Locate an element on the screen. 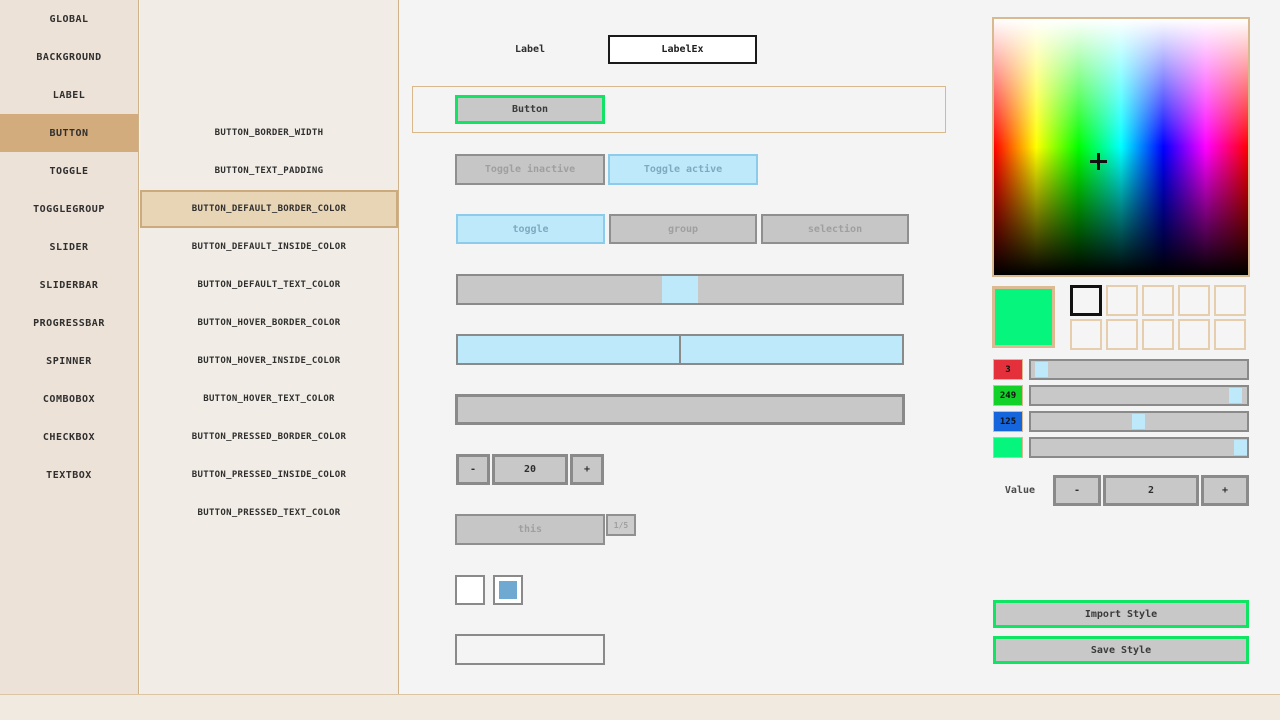 The height and width of the screenshot is (720, 1280). red-channel-slider is located at coordinates (1139, 369).